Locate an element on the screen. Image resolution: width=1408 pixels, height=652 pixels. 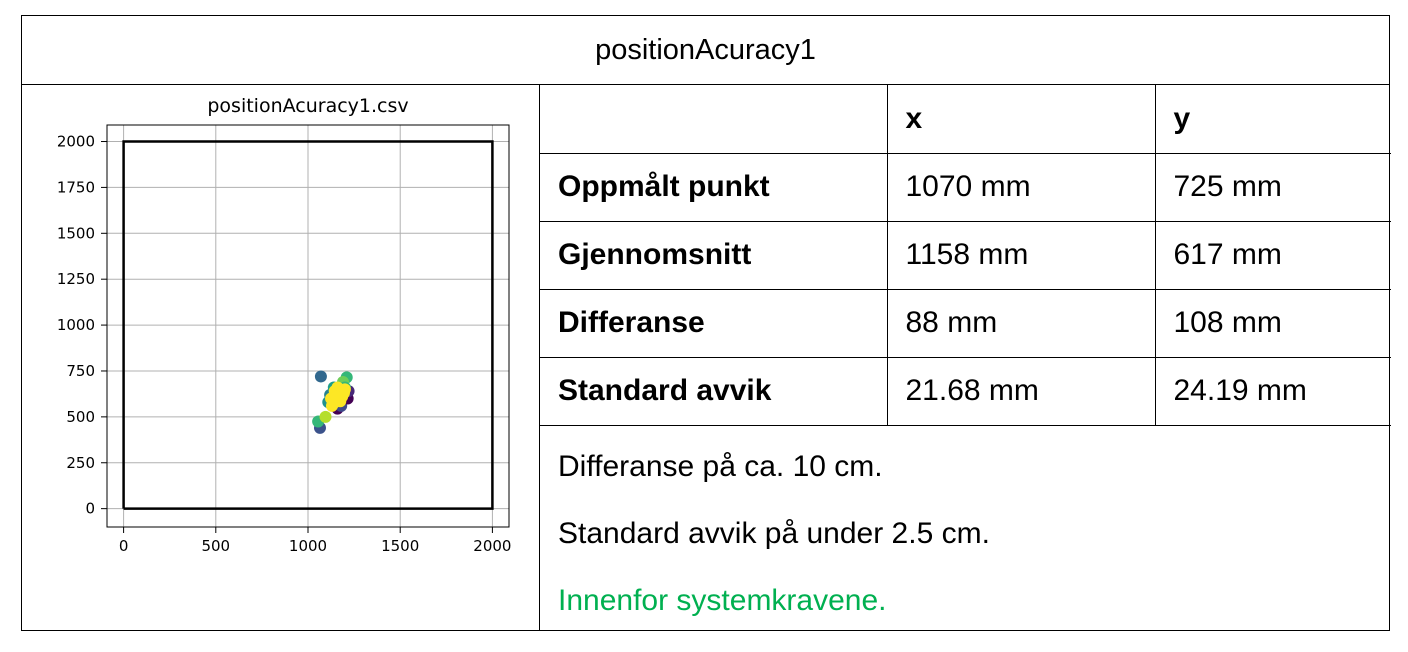
y-tick-label: 1000 is located at coordinates (76, 325).